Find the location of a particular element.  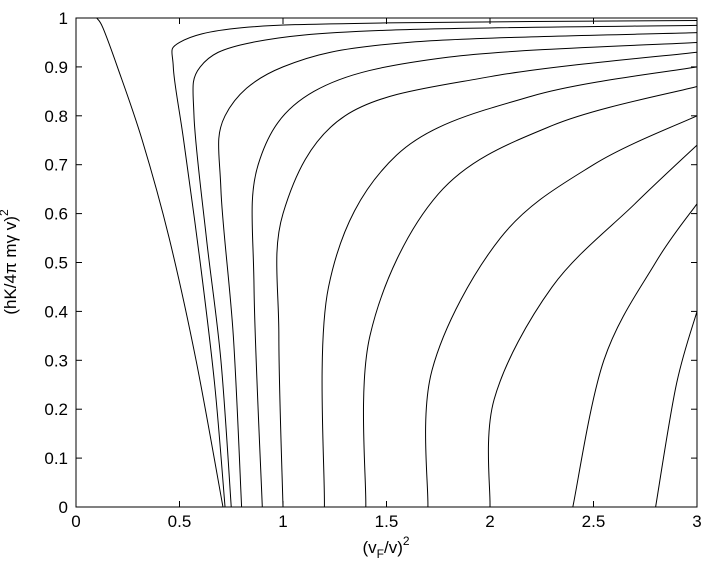

y-tick-label: 0.2 is located at coordinates (56, 409).